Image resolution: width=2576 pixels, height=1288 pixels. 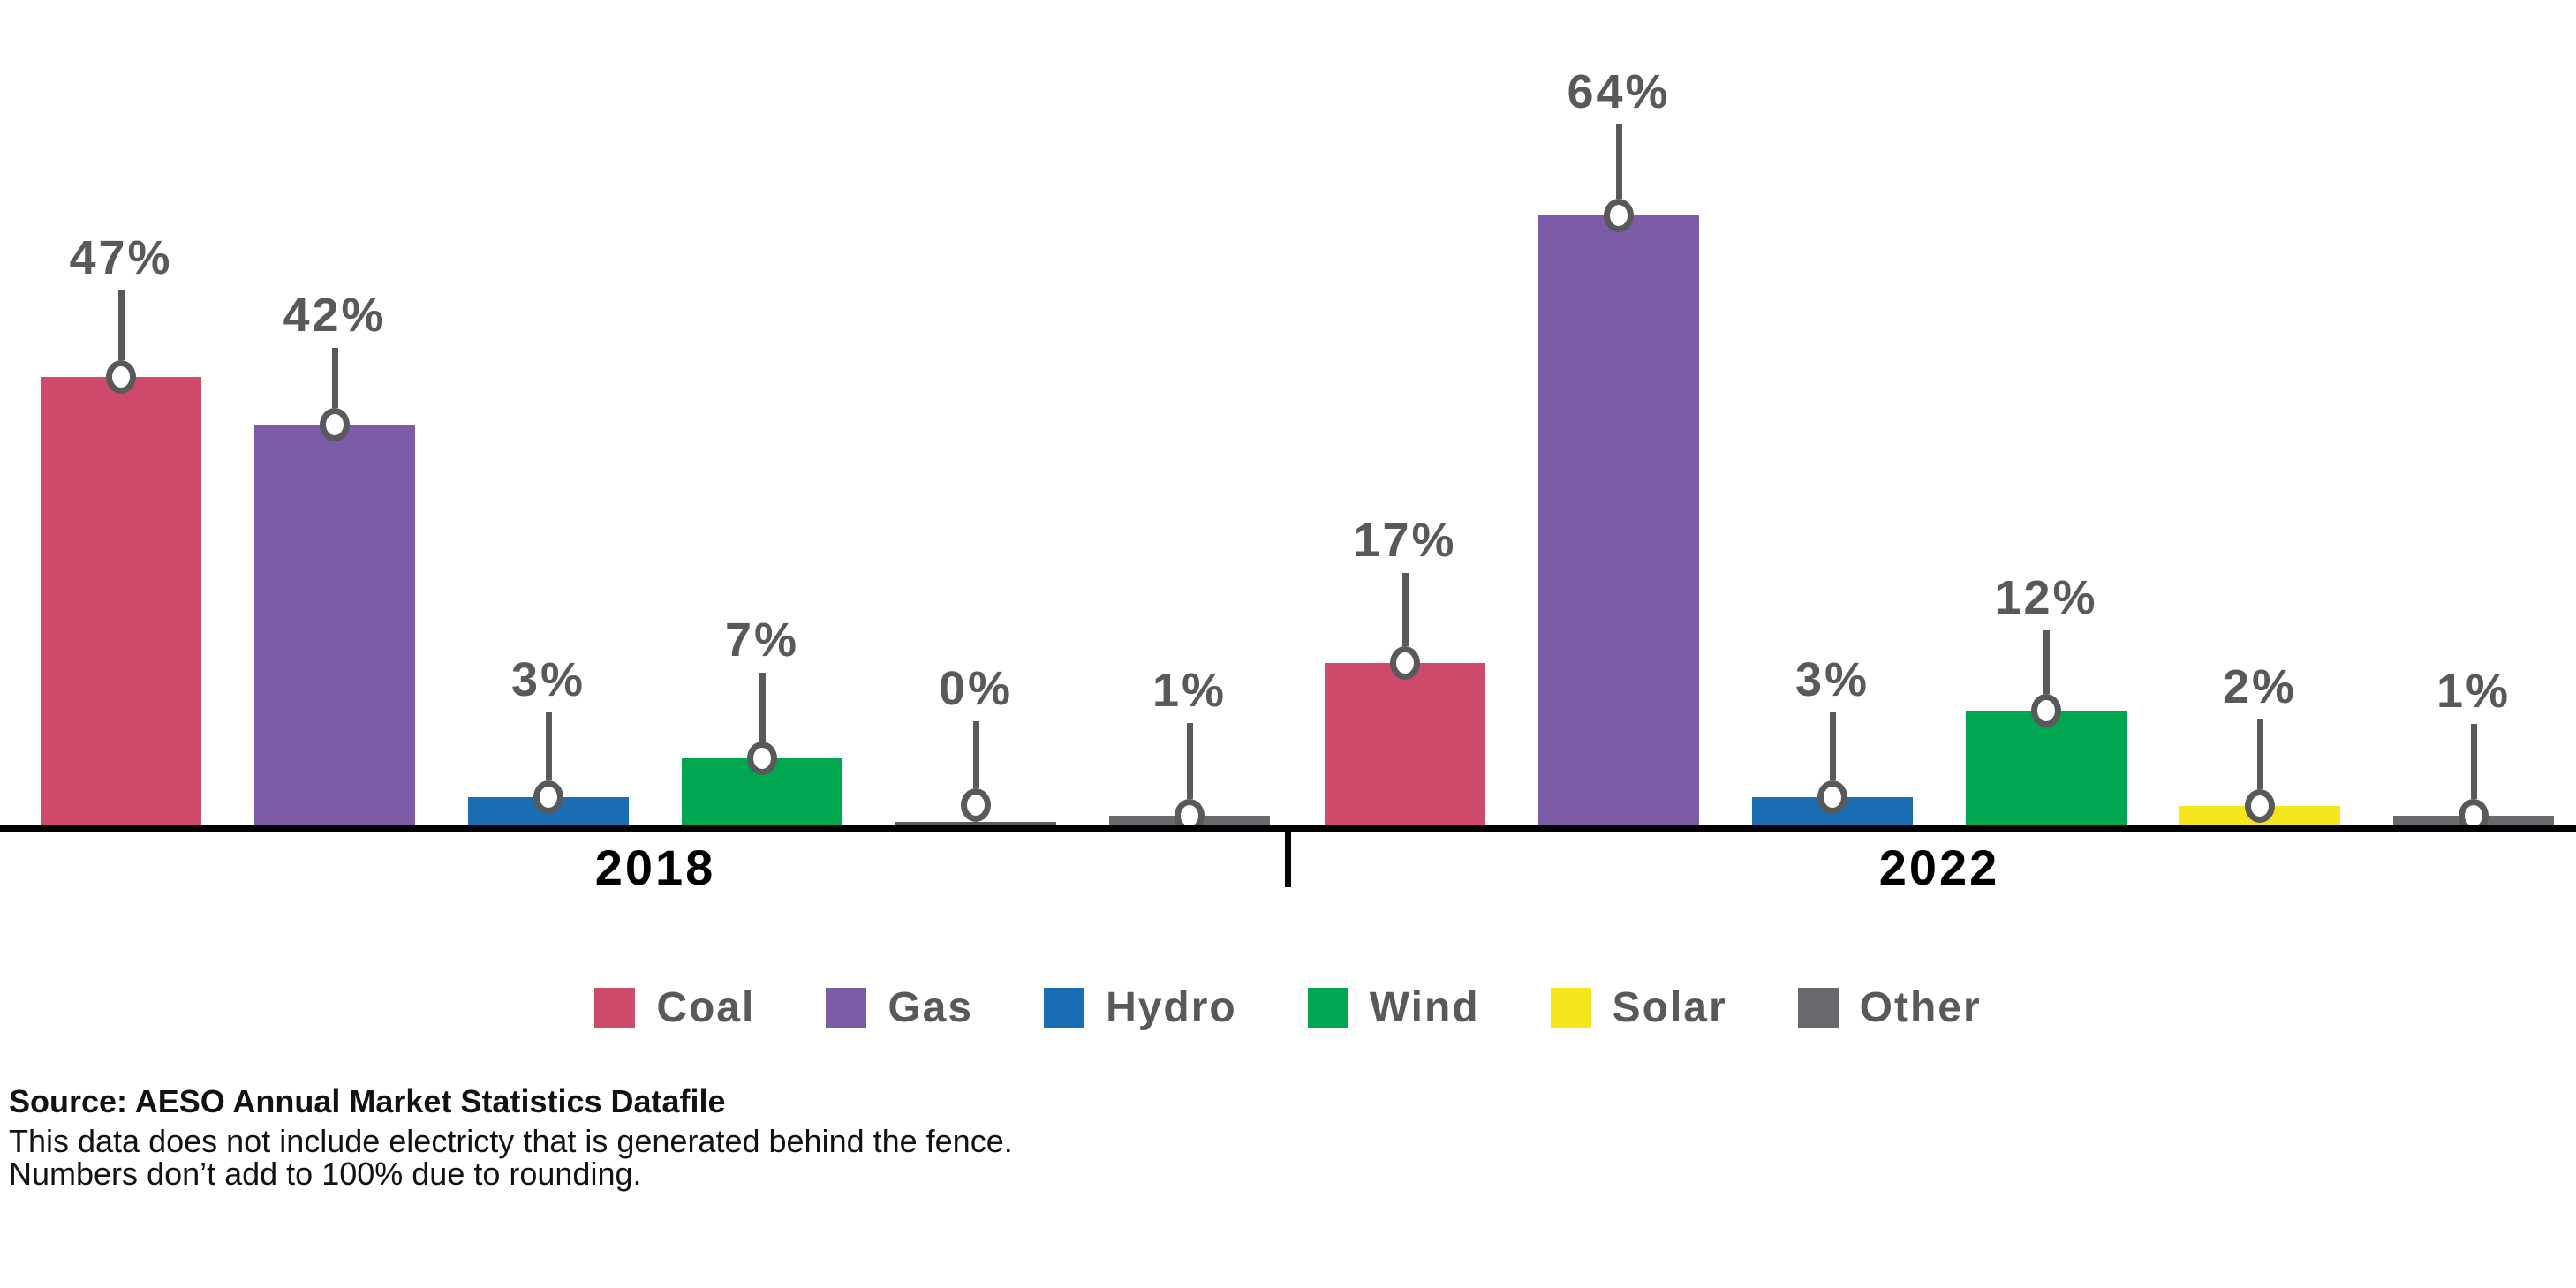 What do you see at coordinates (1424, 1008) in the screenshot?
I see `legend-label-wind: Wind` at bounding box center [1424, 1008].